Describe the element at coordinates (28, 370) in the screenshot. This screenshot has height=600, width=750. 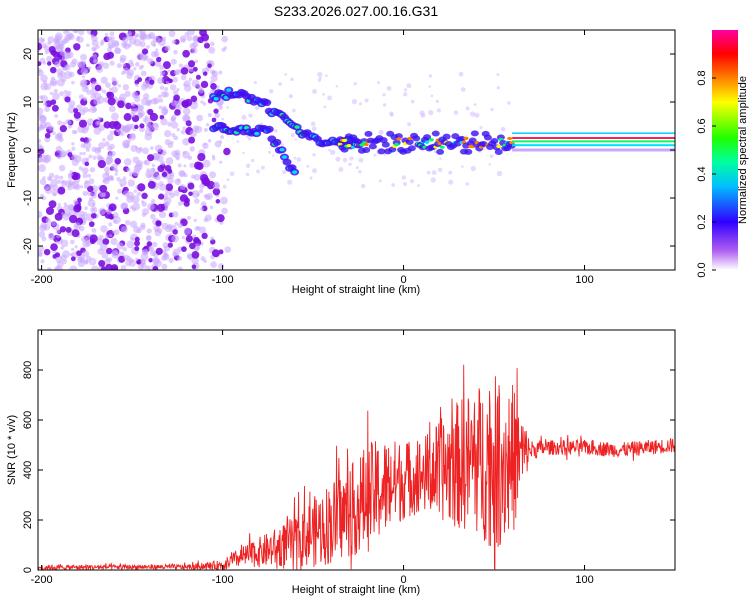
I see `snr-y-tick-label: 800` at that location.